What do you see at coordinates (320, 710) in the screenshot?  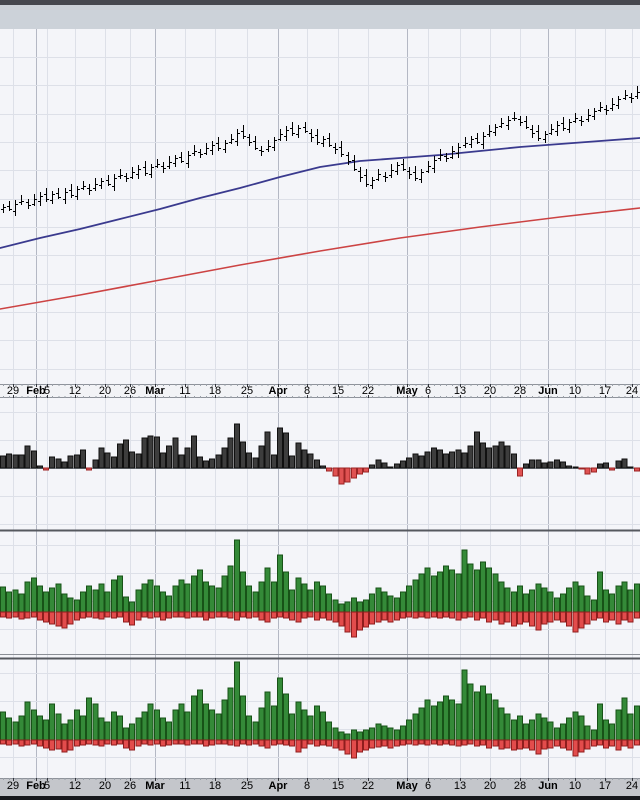 I see `breadth-panel-2-bars` at bounding box center [320, 710].